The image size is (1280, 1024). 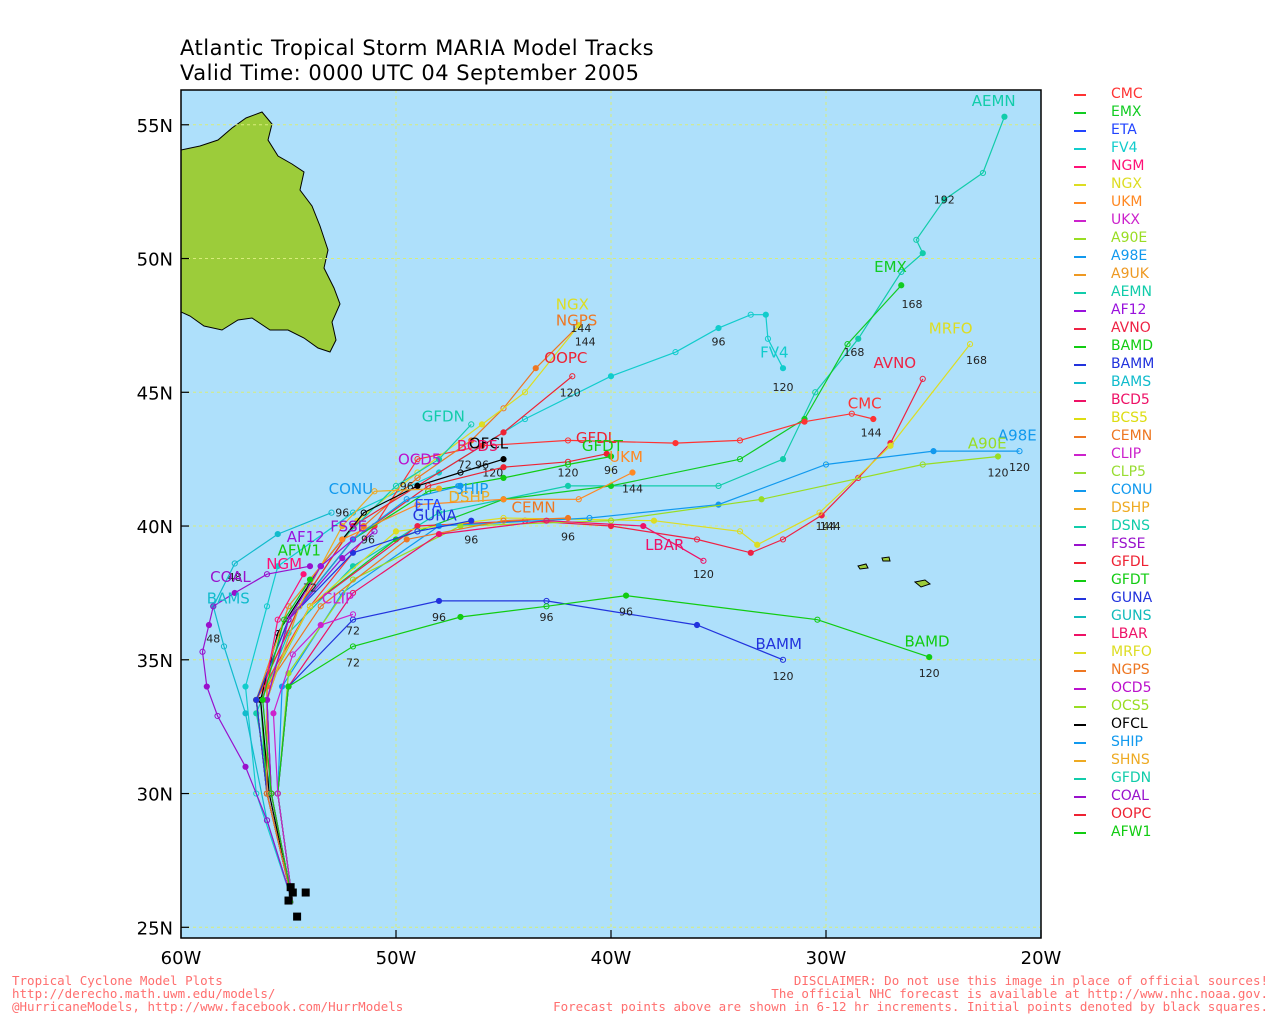 I want to click on legend-label: A9UK, so click(x=1130, y=274).